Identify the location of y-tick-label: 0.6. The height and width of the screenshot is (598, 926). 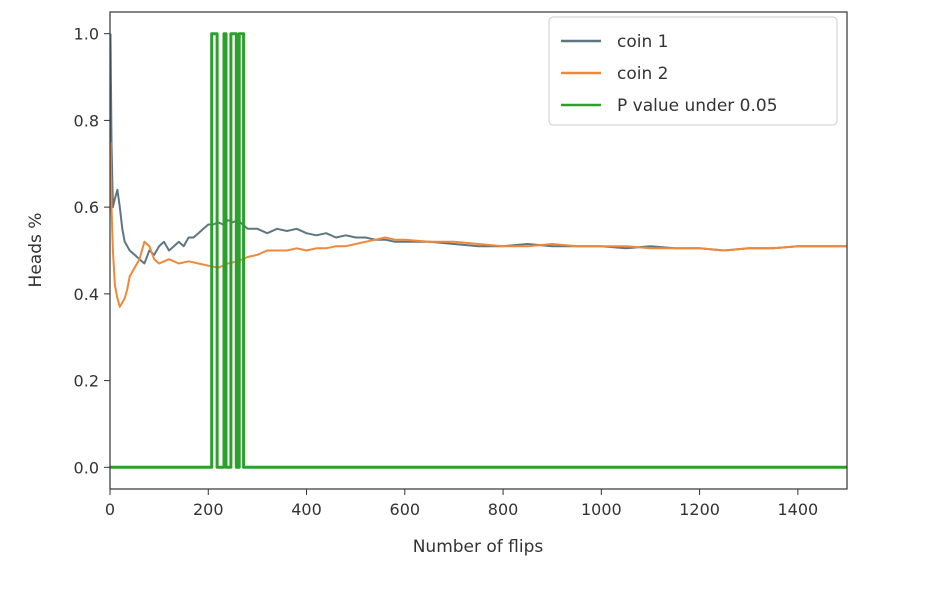
(86, 207).